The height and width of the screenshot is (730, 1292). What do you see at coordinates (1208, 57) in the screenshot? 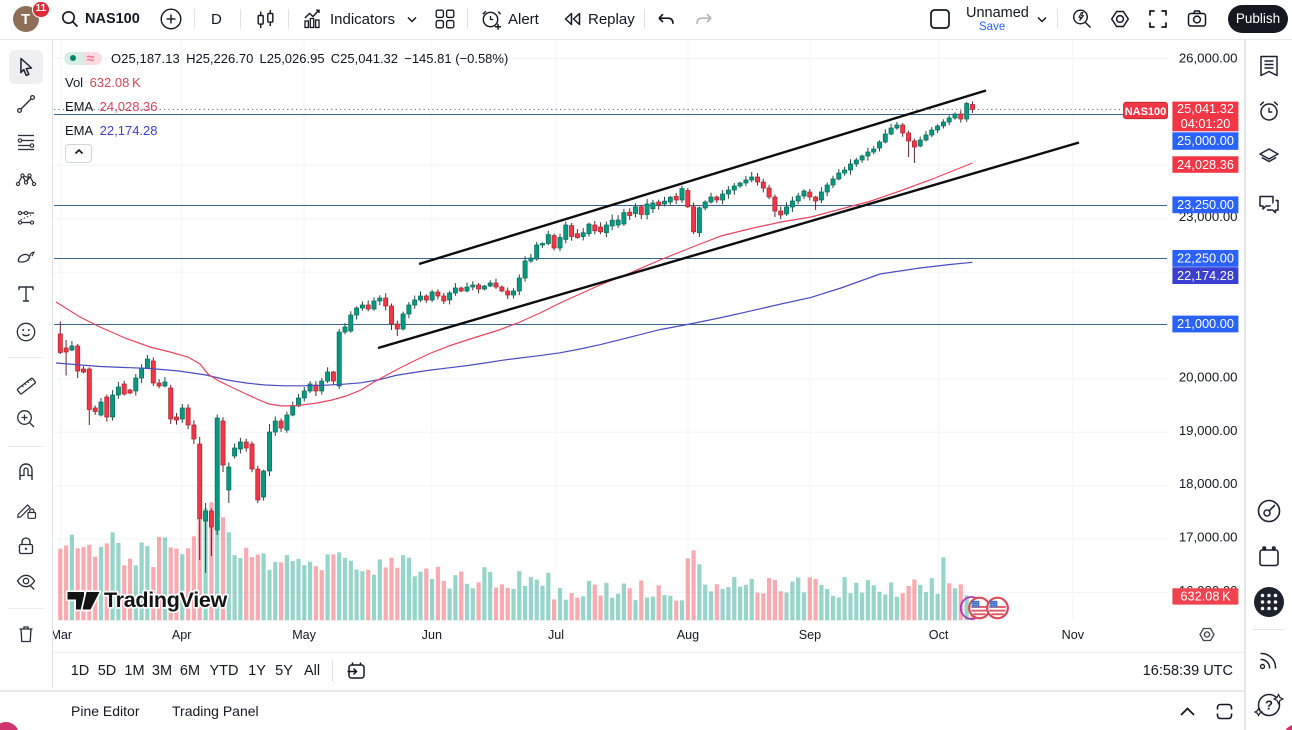
I see `svg-text: 26,000.00` at bounding box center [1208, 57].